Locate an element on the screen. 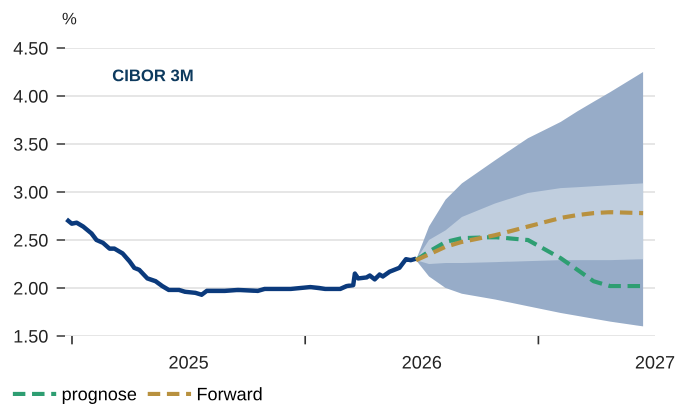 The image size is (677, 412). y-tick-label: 4.50 is located at coordinates (31, 48).